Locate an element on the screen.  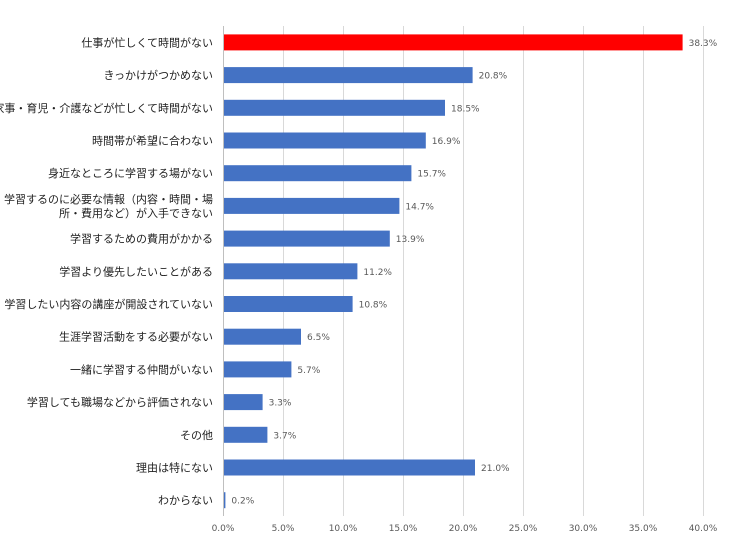
category-label: 家事・育児・介護などが忙しくて時間がない is located at coordinates (106, 108).